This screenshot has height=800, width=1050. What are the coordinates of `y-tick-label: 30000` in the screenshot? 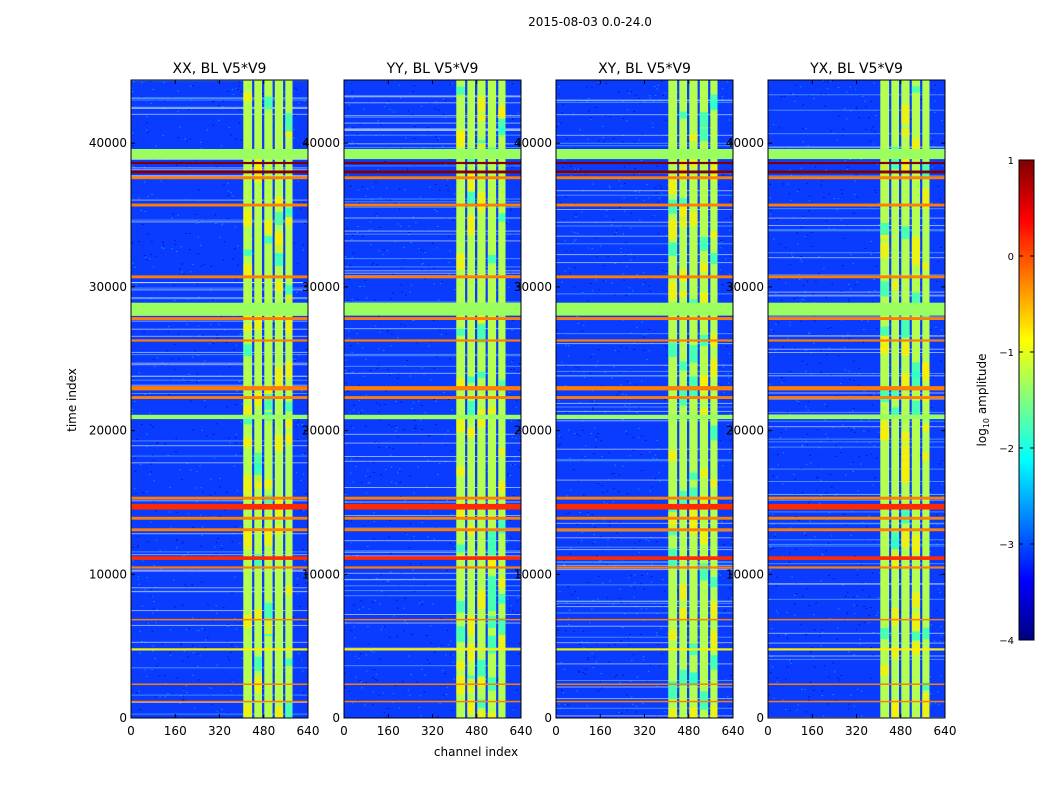 It's located at (745, 287).